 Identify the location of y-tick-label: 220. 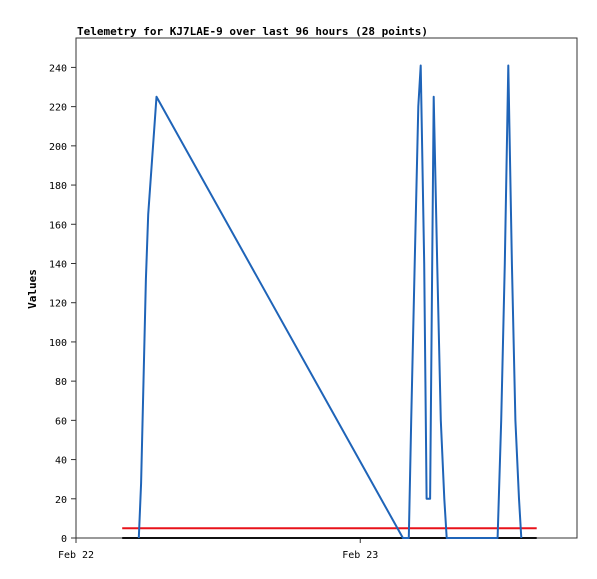
(58, 108).